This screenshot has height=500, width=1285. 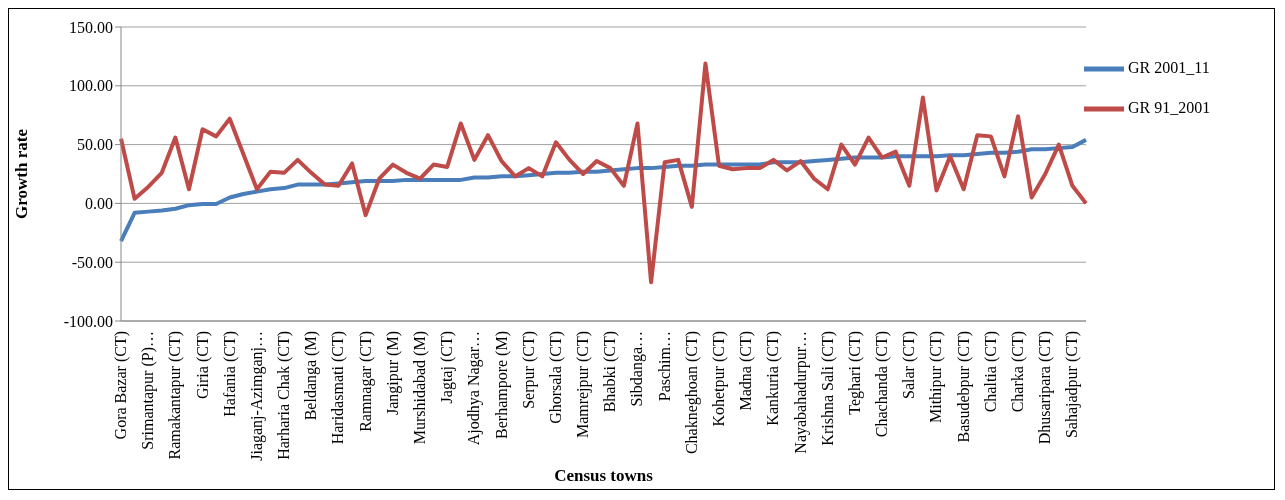 I want to click on x-tick-label: Mamrejpur (CT), so click(x=583, y=385).